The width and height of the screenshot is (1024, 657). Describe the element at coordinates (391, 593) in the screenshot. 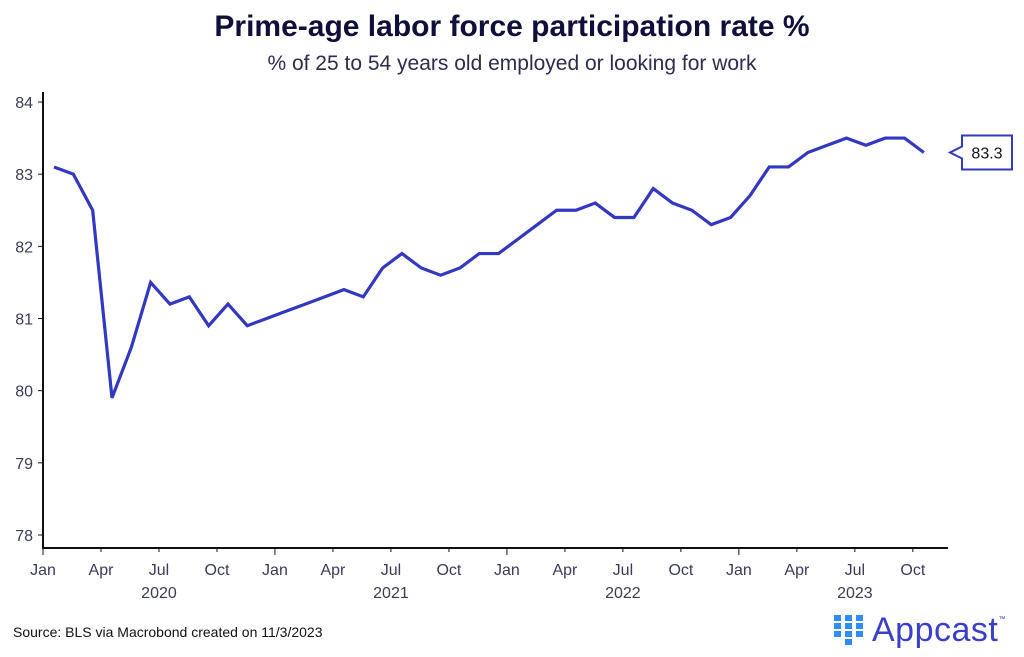

I see `x-year-label: 2021` at that location.